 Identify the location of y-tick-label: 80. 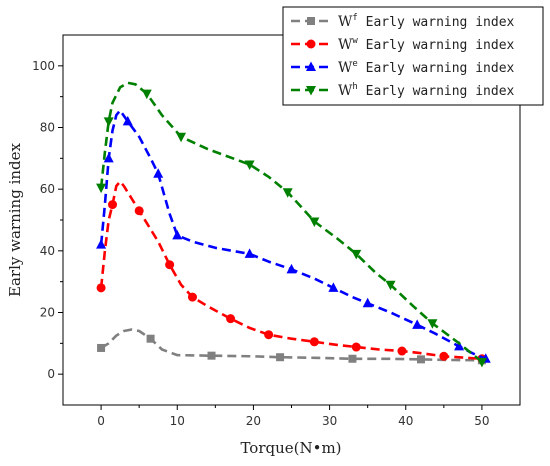
(47, 128).